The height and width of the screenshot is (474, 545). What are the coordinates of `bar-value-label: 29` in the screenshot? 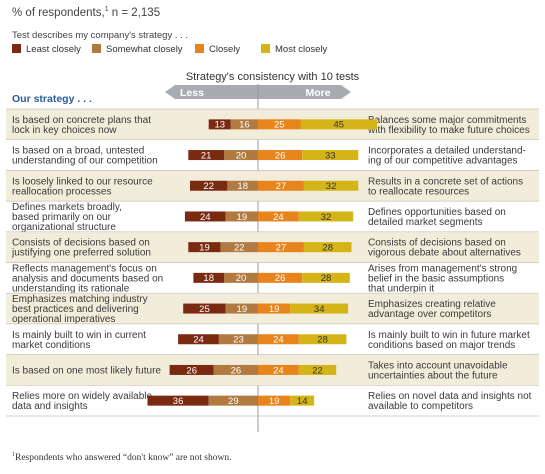 It's located at (233, 401).